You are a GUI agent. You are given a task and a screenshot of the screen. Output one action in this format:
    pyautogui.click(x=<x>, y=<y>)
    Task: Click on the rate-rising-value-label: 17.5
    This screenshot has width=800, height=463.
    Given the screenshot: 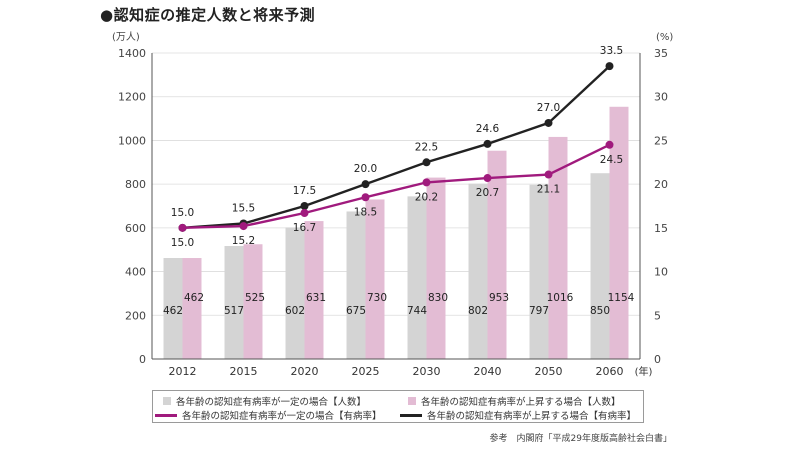 What is the action you would take?
    pyautogui.click(x=304, y=191)
    